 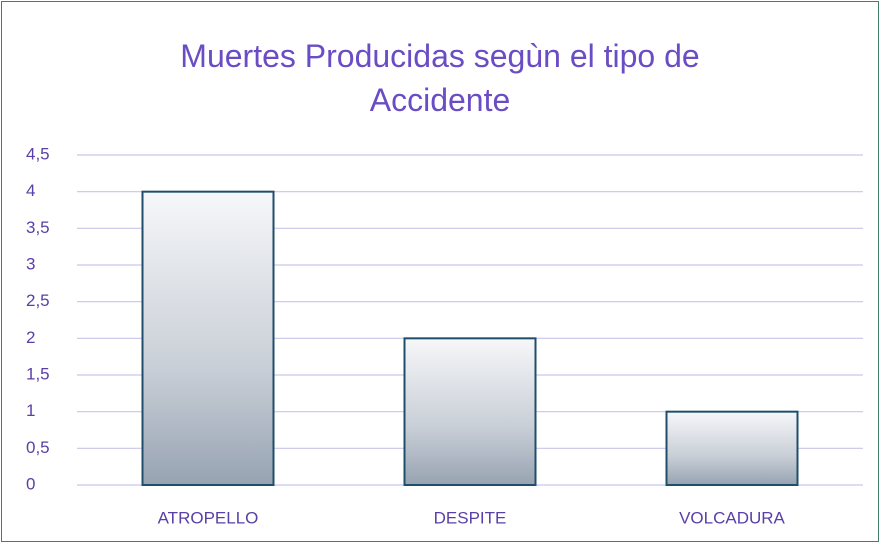 What do you see at coordinates (38, 153) in the screenshot?
I see `y-tick-label: 4,5` at bounding box center [38, 153].